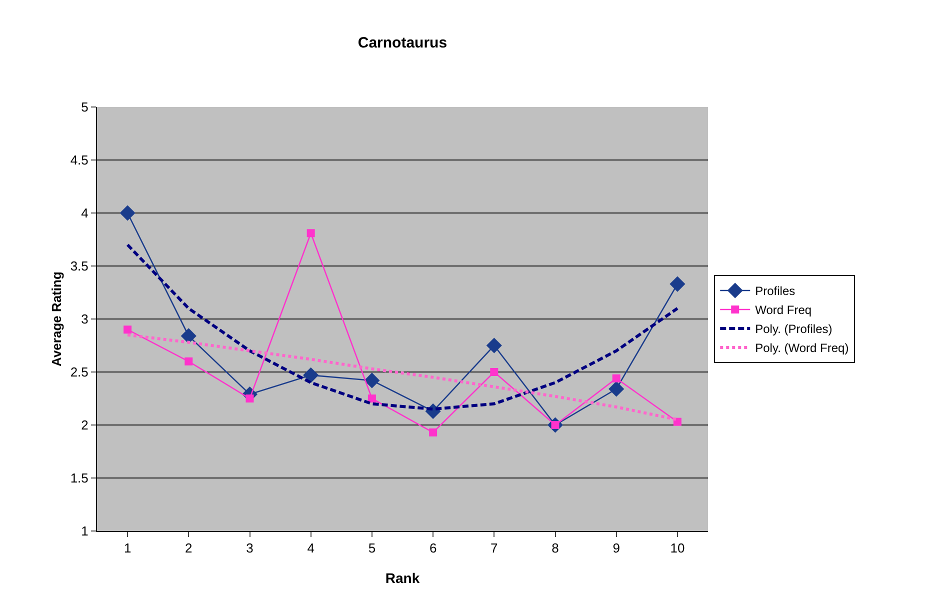 This screenshot has height=616, width=936. I want to click on chart-title: Carnotaurus, so click(403, 43).